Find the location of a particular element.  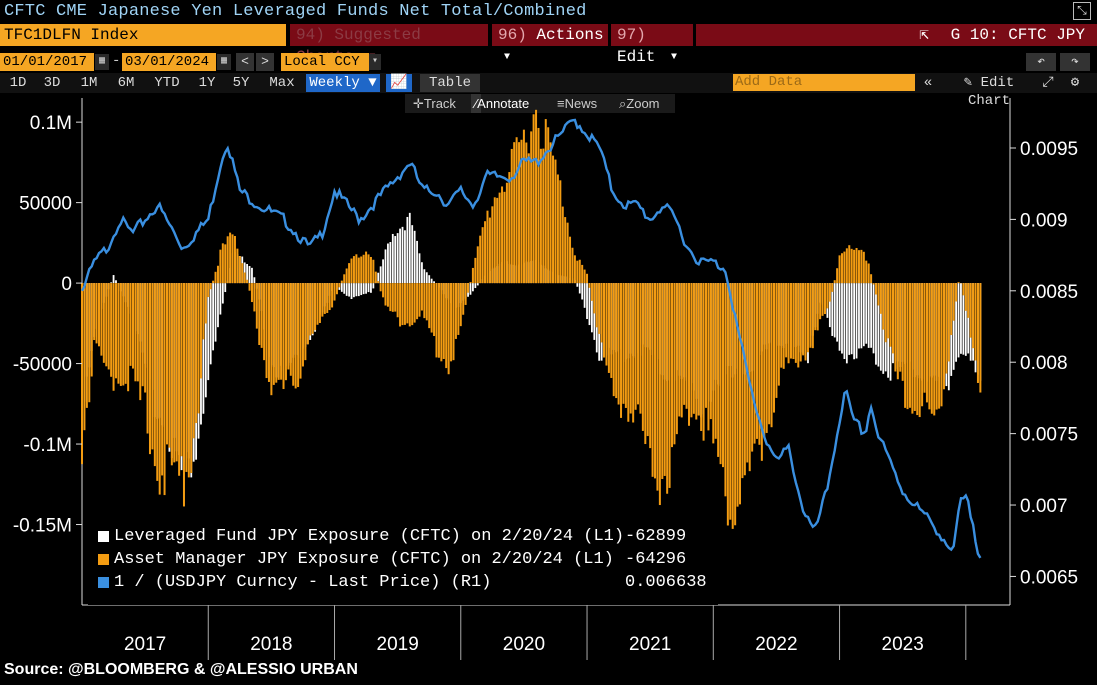

track-tool: ✛ Track is located at coordinates (434, 103).